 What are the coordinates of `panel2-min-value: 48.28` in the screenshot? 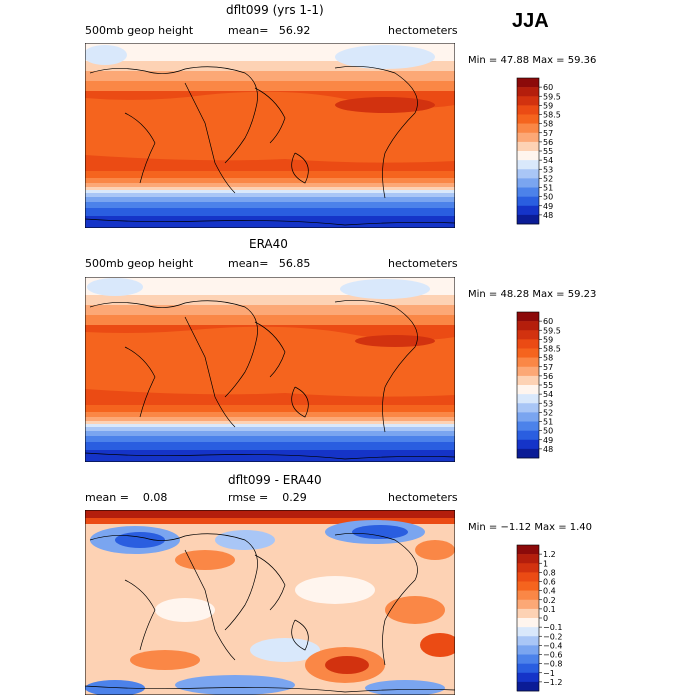 It's located at (515, 294).